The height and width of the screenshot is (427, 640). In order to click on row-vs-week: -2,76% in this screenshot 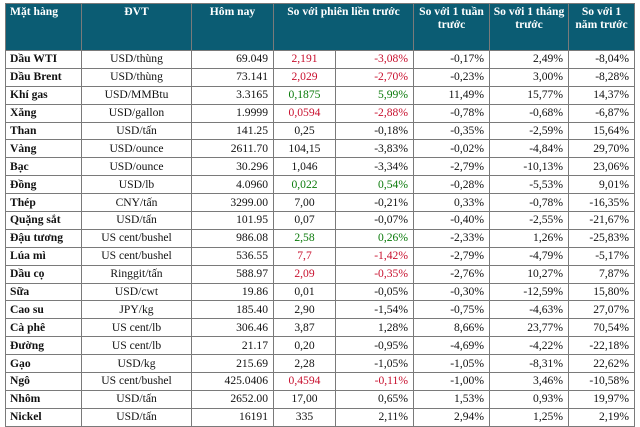, I will do `click(451, 274)`.